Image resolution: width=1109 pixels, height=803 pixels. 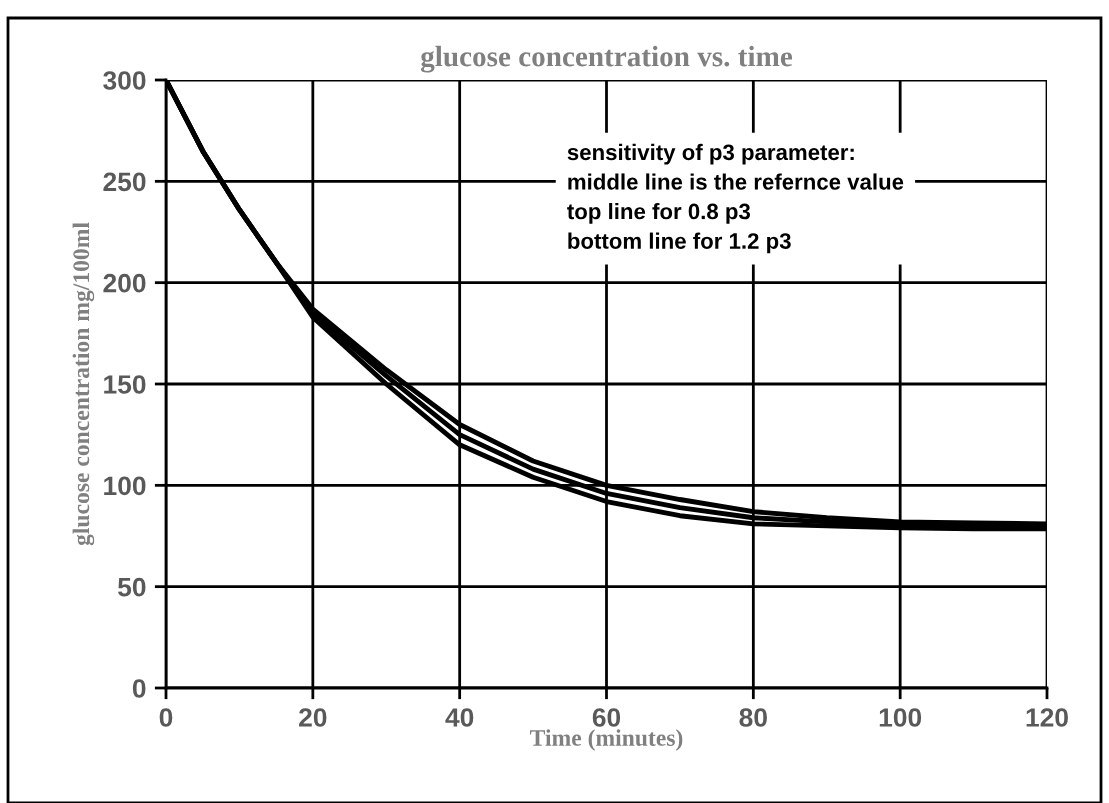 I want to click on y-tick-label: 150, so click(x=125, y=384).